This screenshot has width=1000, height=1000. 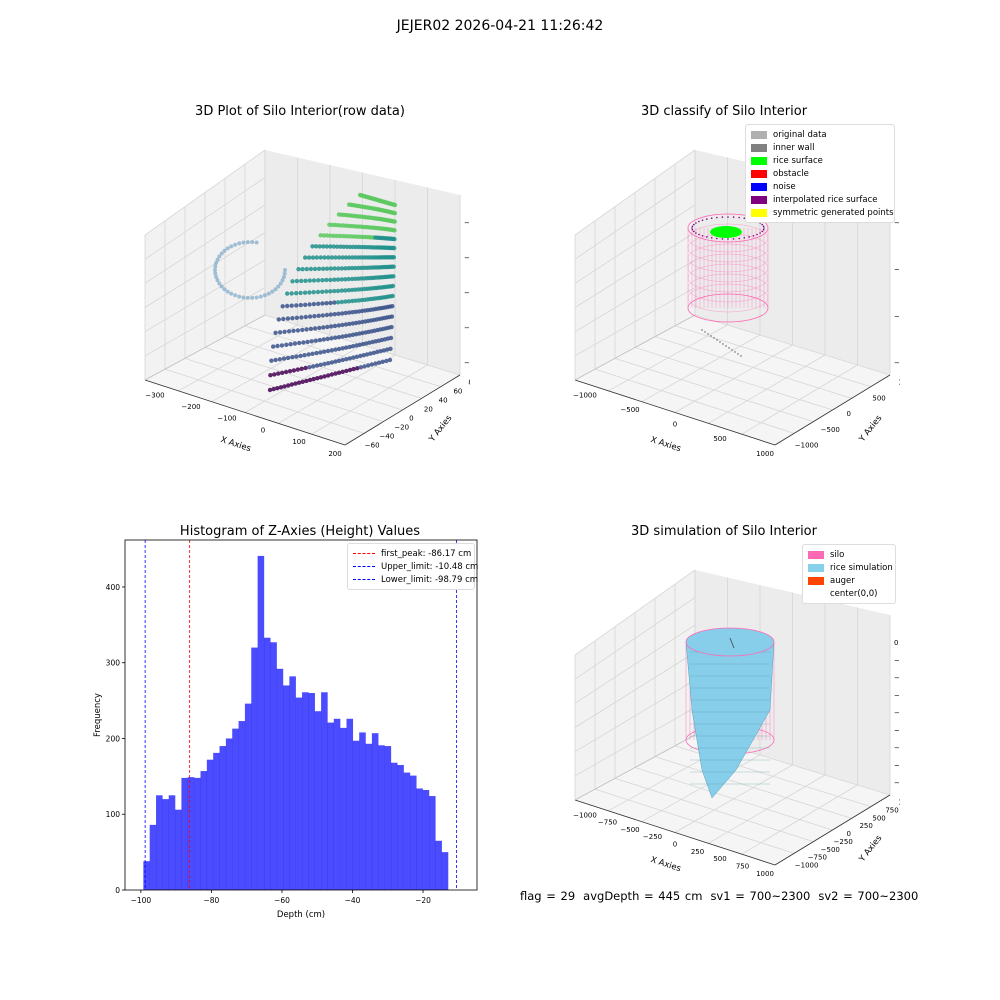 What do you see at coordinates (430, 566) in the screenshot?
I see `legend-label: Upper_limit: -10.48 cm` at bounding box center [430, 566].